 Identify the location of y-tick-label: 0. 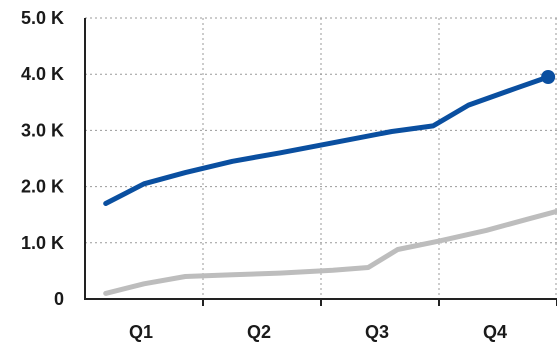
(59, 299).